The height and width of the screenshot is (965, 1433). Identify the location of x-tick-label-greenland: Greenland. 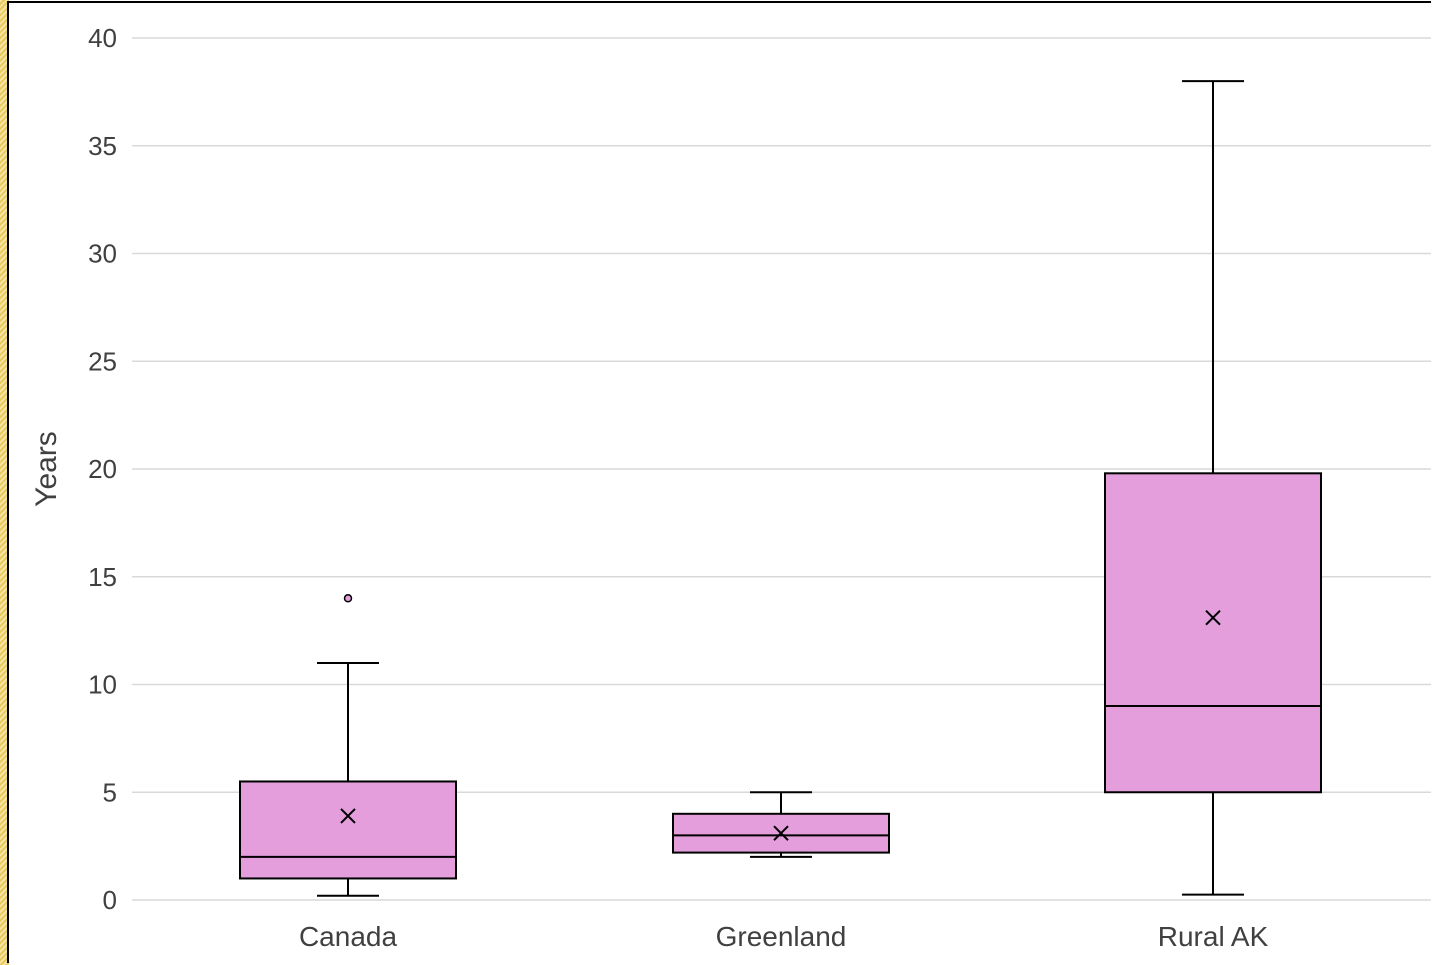
(781, 936).